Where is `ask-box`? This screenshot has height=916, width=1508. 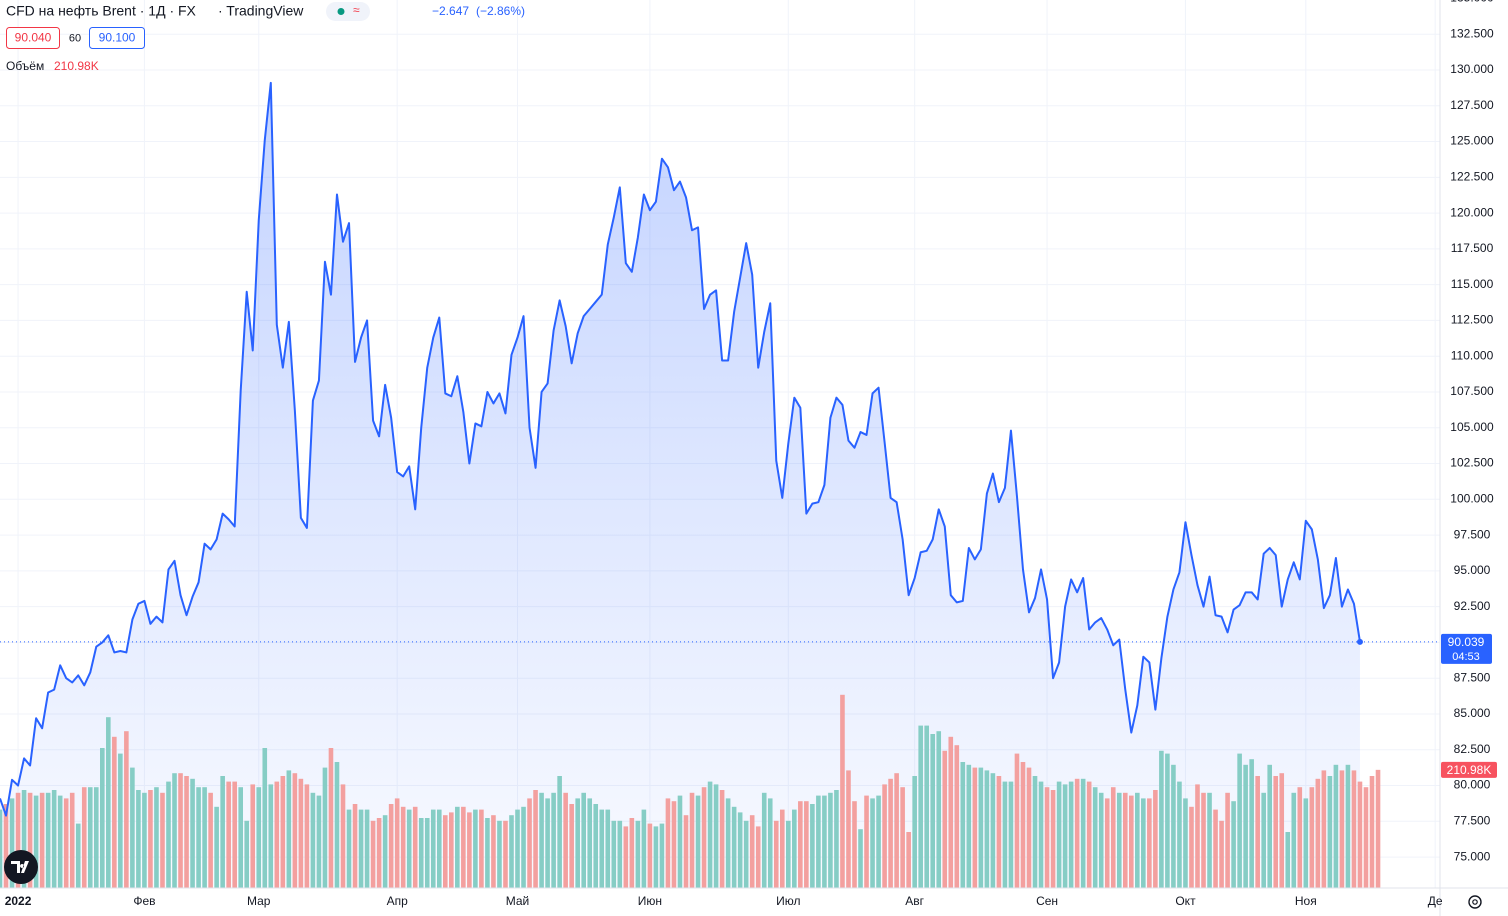
ask-box is located at coordinates (117, 38).